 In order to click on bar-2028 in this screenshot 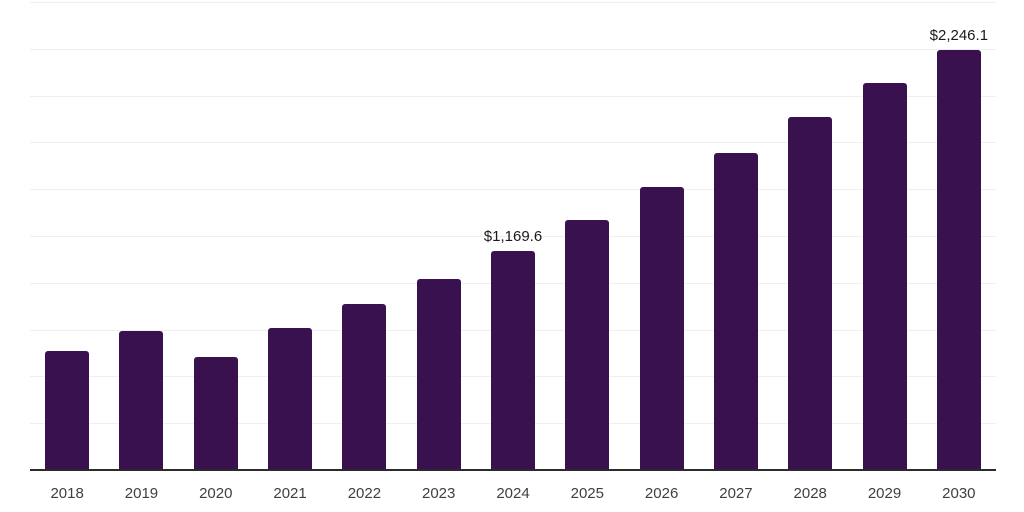, I will do `click(810, 293)`.